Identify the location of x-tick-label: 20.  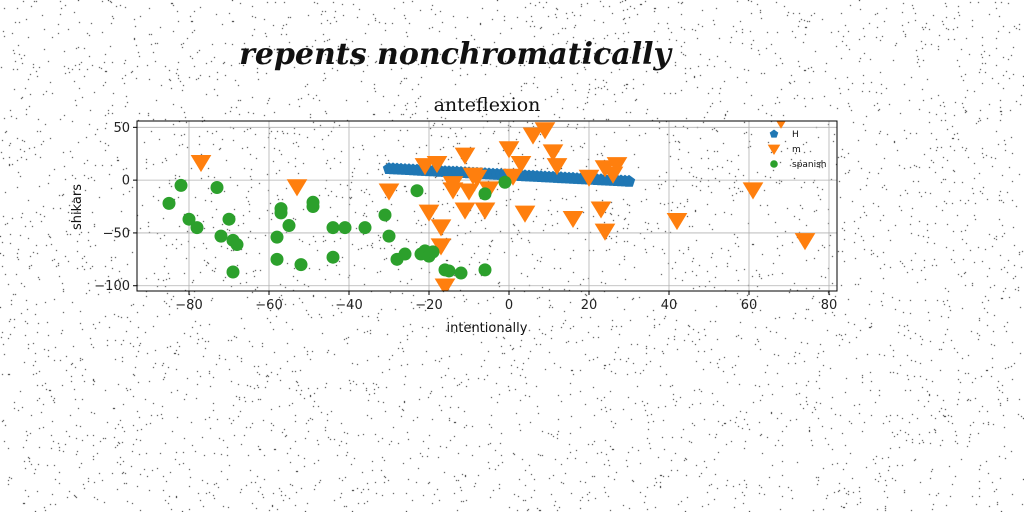
(589, 305).